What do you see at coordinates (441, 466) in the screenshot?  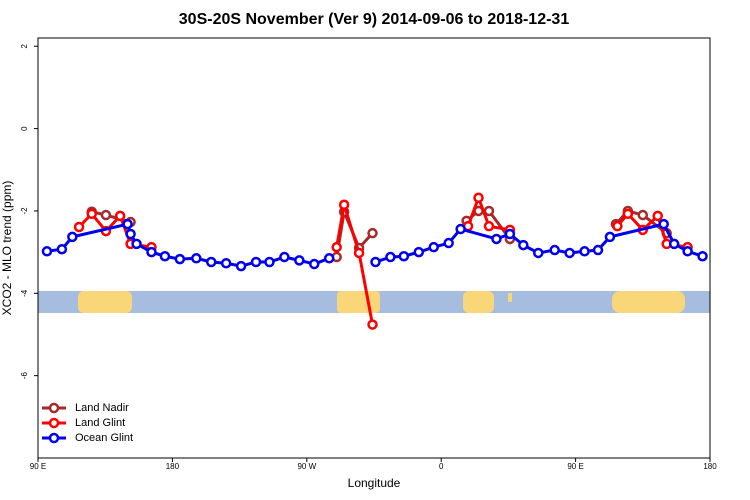 I see `x-tick-label: 0` at bounding box center [441, 466].